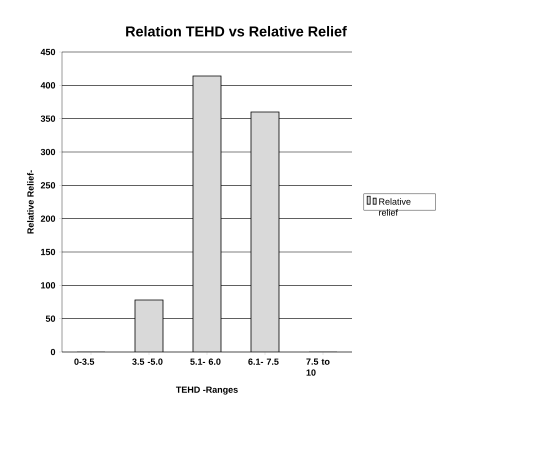 This screenshot has height=452, width=539. Describe the element at coordinates (48, 85) in the screenshot. I see `y-tick-label: 400` at that location.